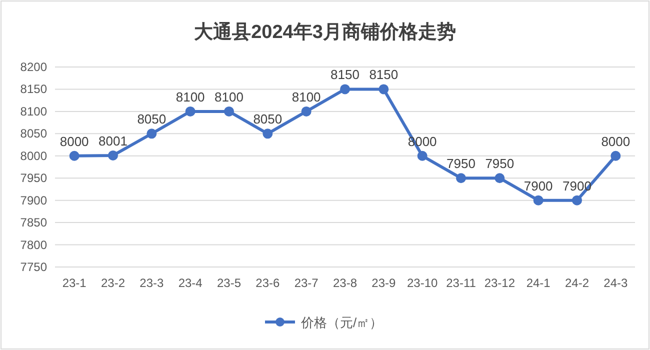 This screenshot has width=650, height=350. Describe the element at coordinates (538, 283) in the screenshot. I see `x-tick-label: 24-1` at that location.